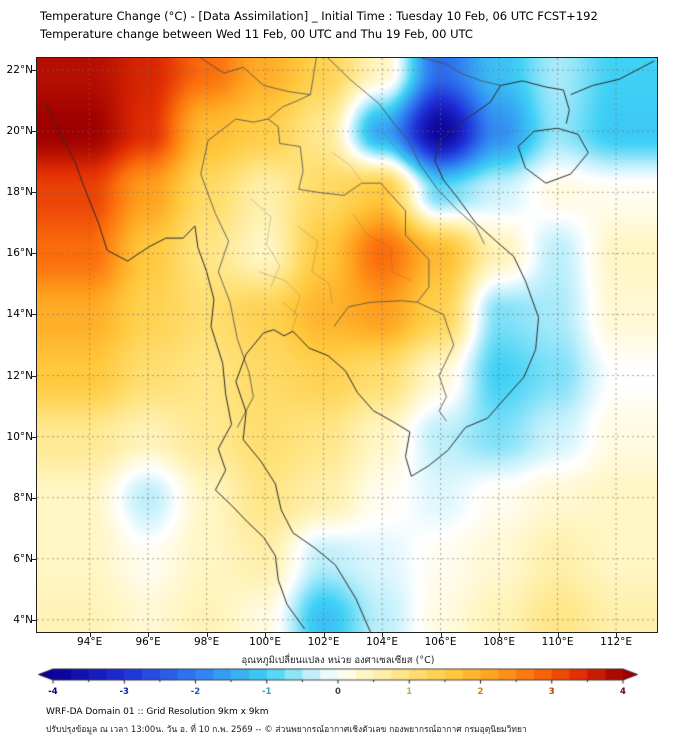  I want to click on colorbar-tick-label: -2, so click(195, 692).